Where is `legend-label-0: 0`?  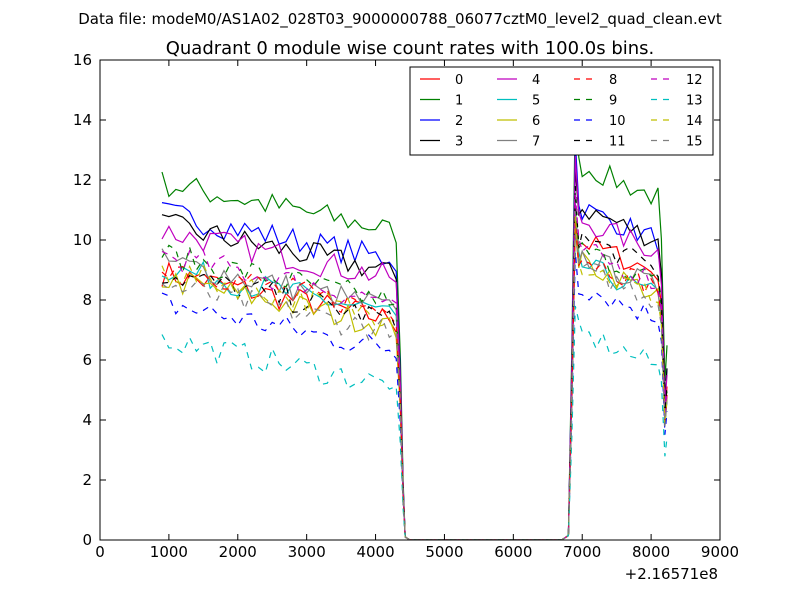
legend-label-0: 0 is located at coordinates (459, 80).